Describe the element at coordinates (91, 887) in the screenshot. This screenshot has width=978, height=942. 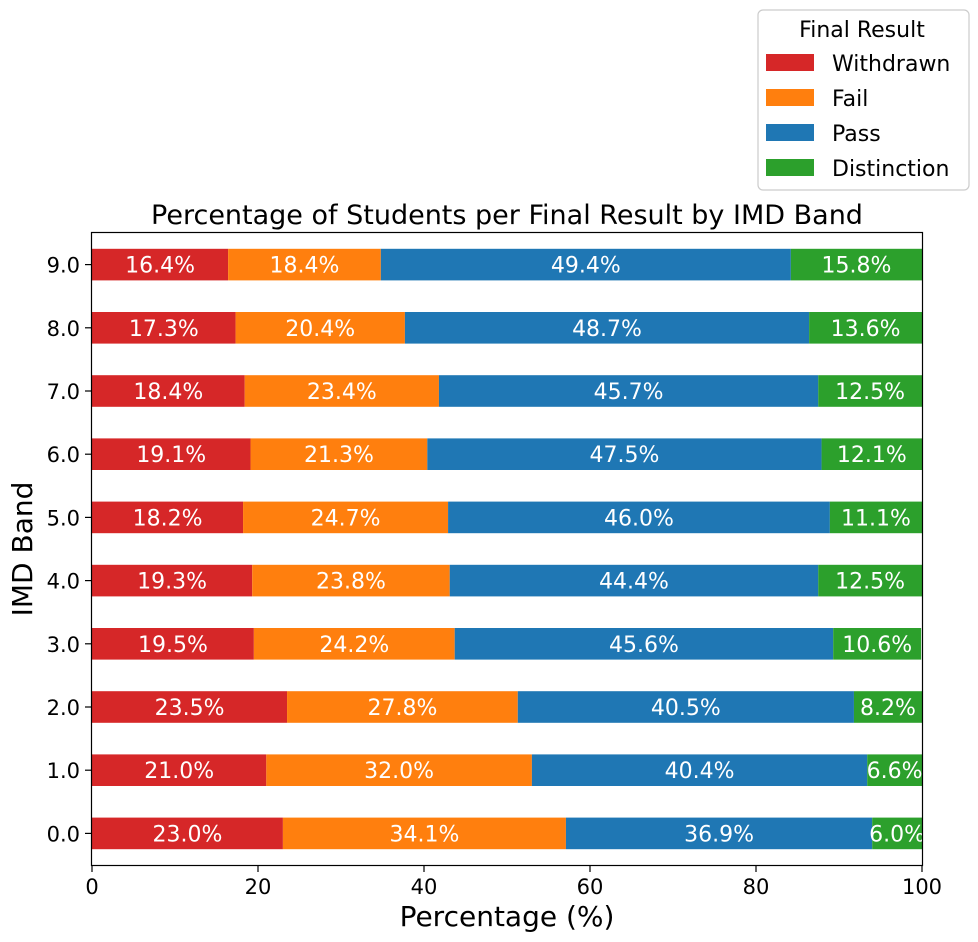
I see `x-tick-label: 0` at that location.